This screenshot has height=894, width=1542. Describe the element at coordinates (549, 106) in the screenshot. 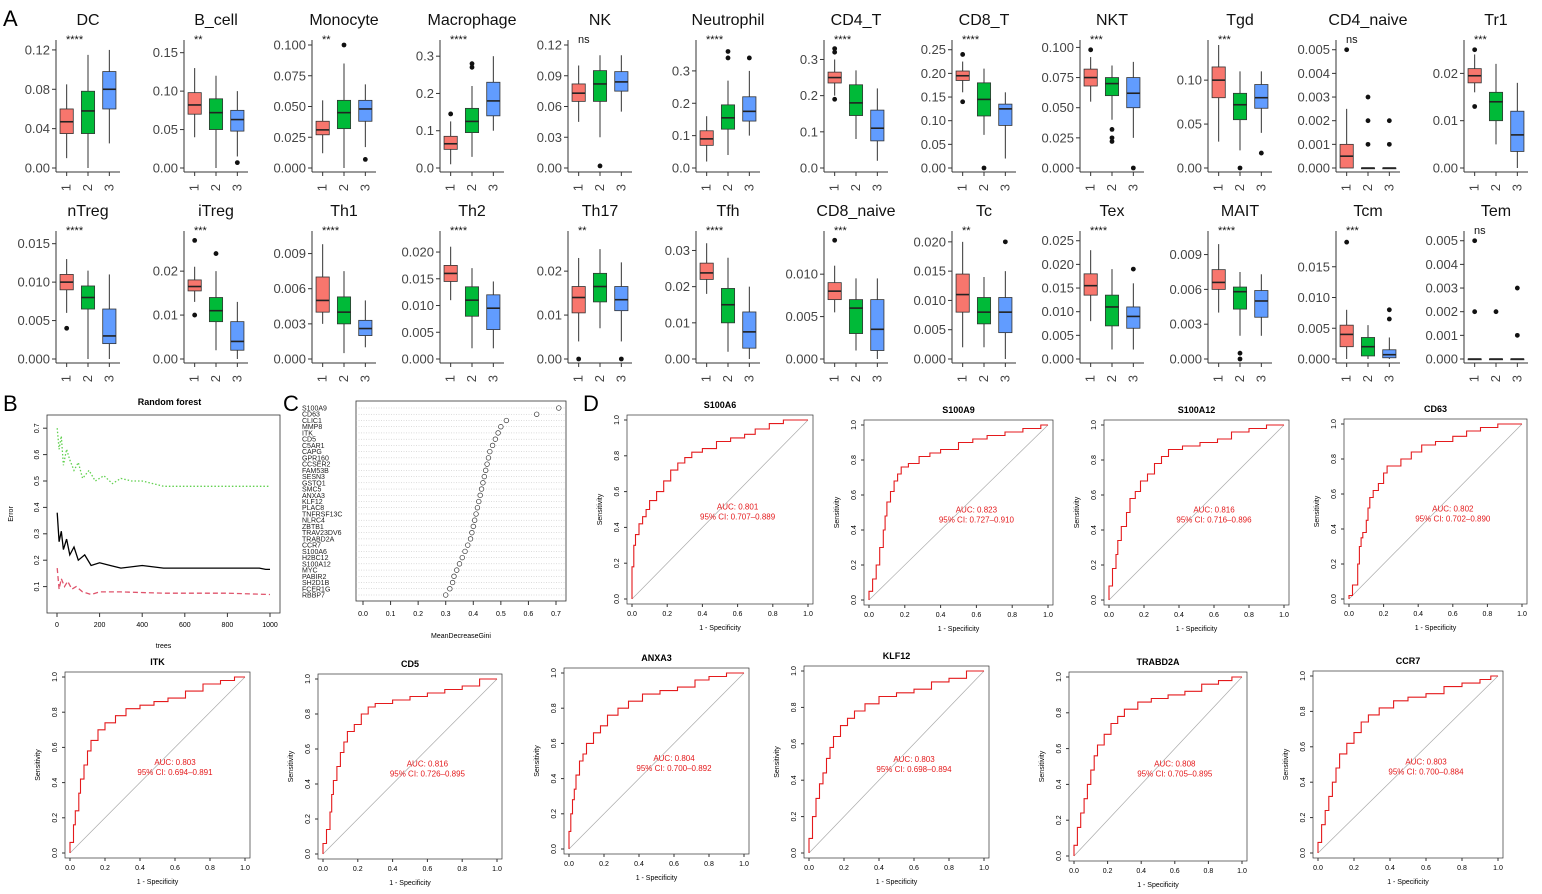

I see `y-tick-label: 0.06` at that location.